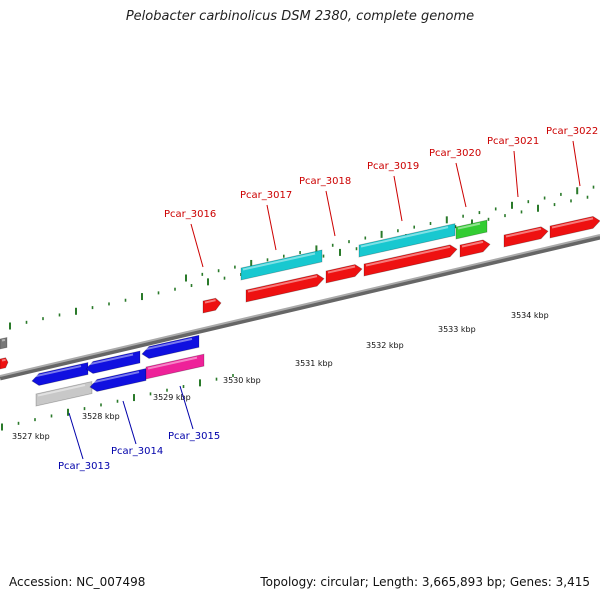 This screenshot has height=600, width=600. What do you see at coordinates (242, 380) in the screenshot?
I see `scale-label: 3530 kbp` at bounding box center [242, 380].